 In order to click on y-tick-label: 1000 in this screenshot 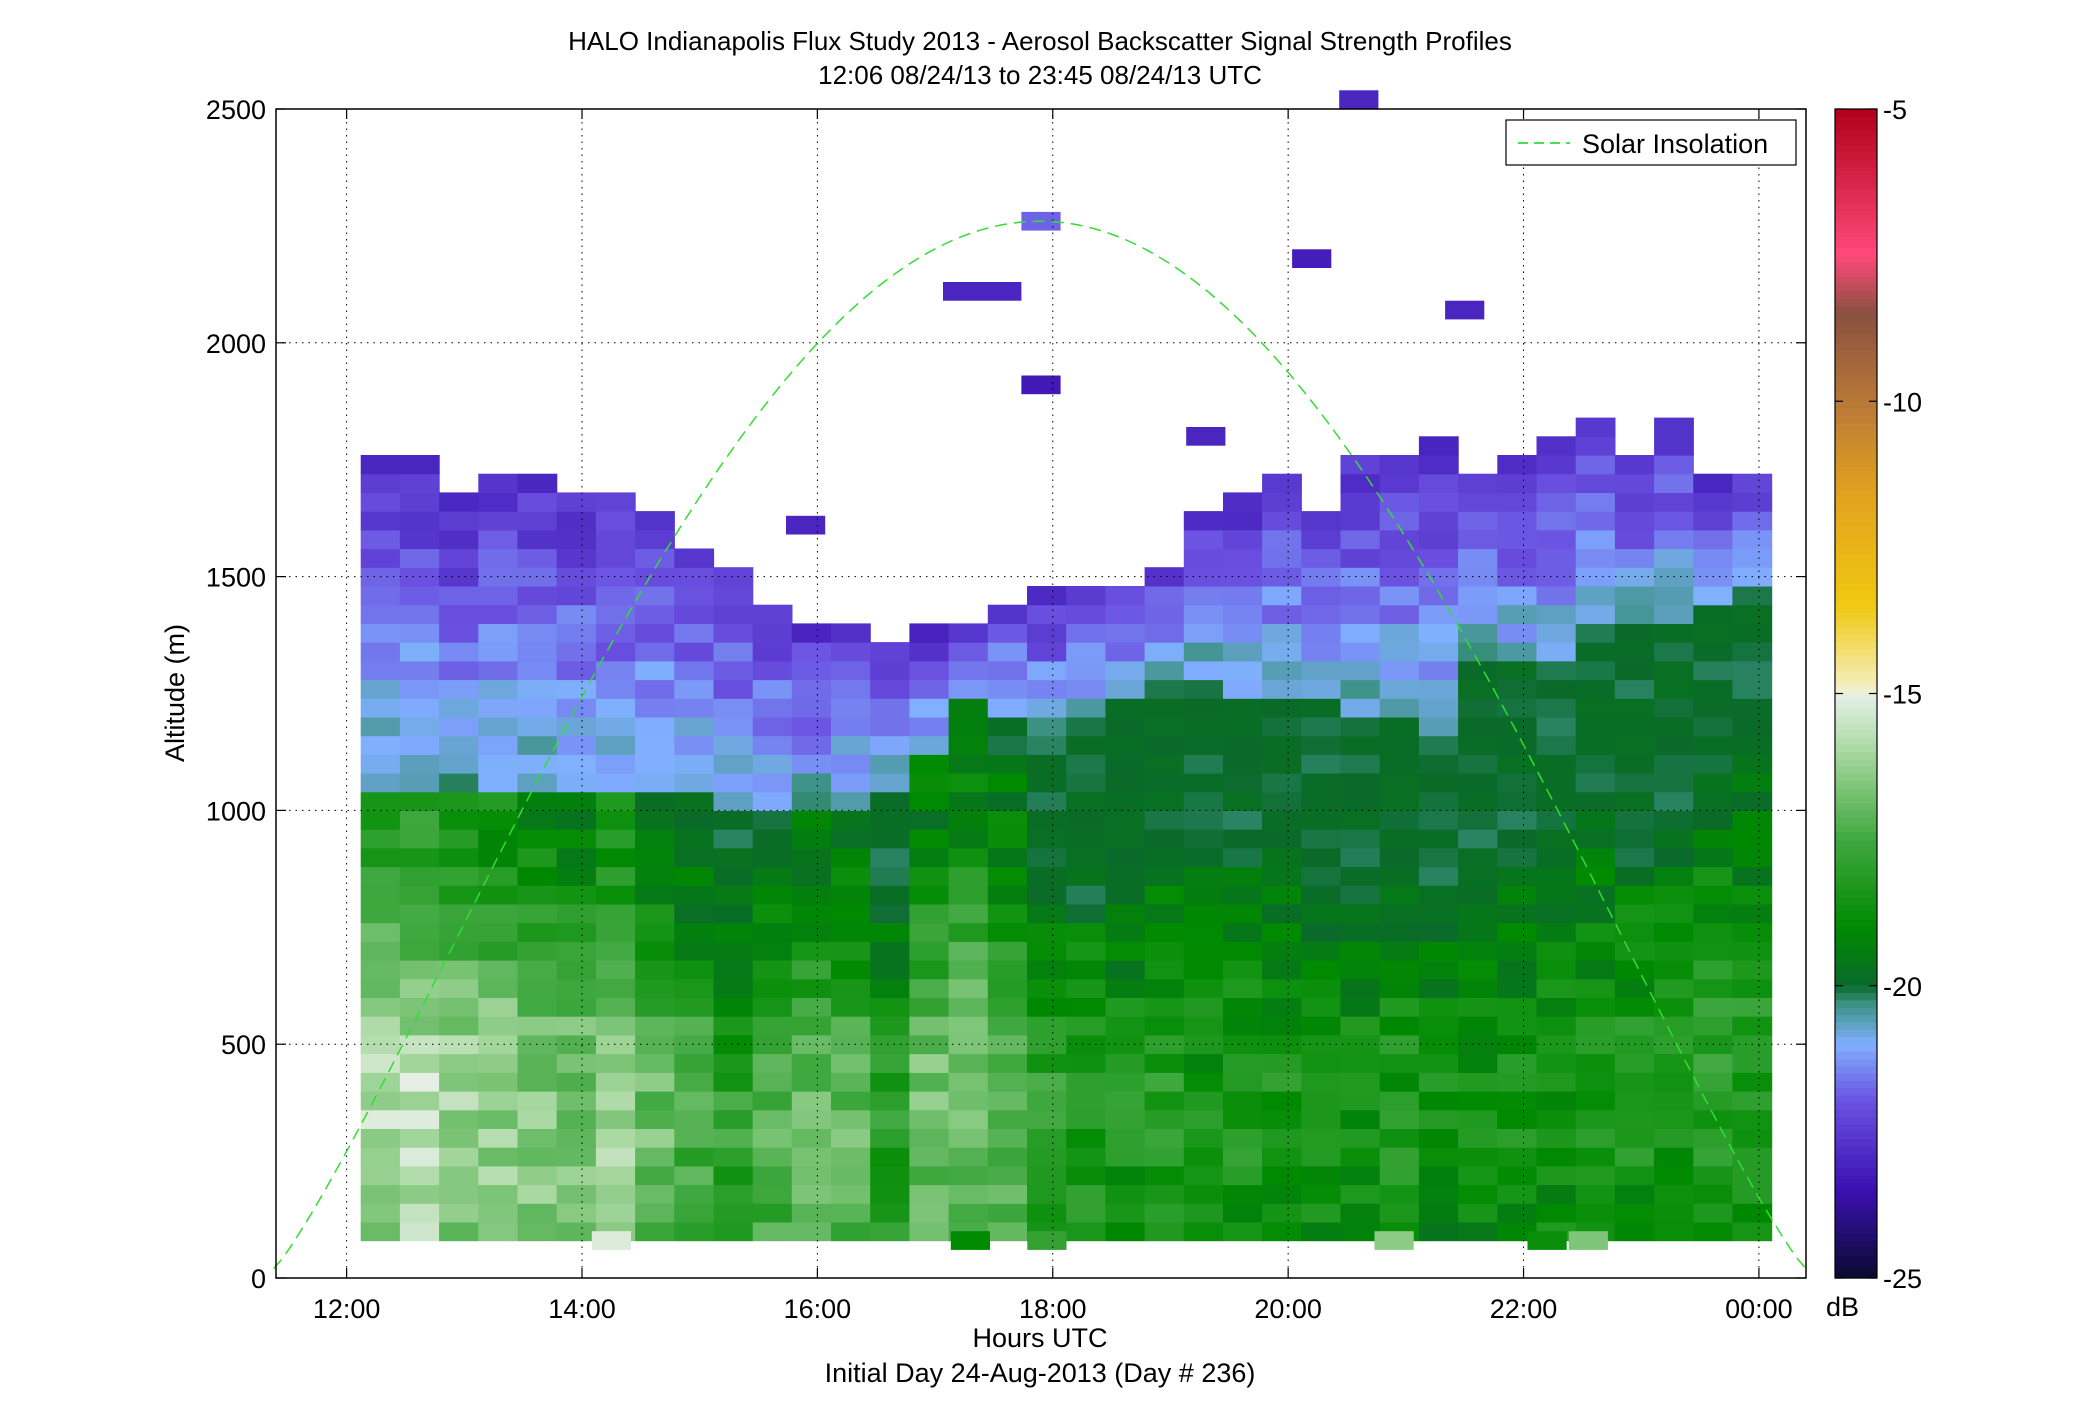, I will do `click(236, 811)`.